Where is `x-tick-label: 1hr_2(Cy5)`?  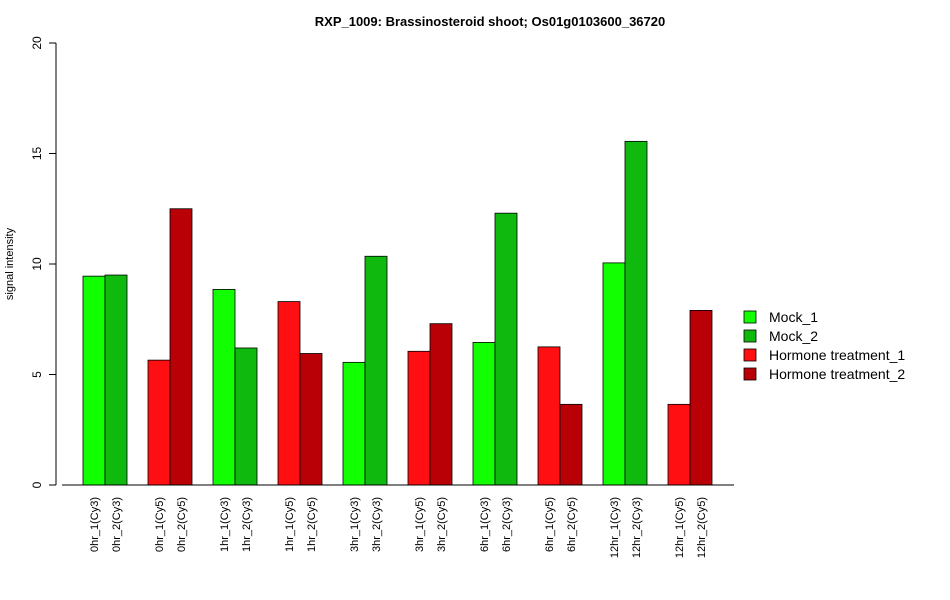
x-tick-label: 1hr_2(Cy5) is located at coordinates (312, 524).